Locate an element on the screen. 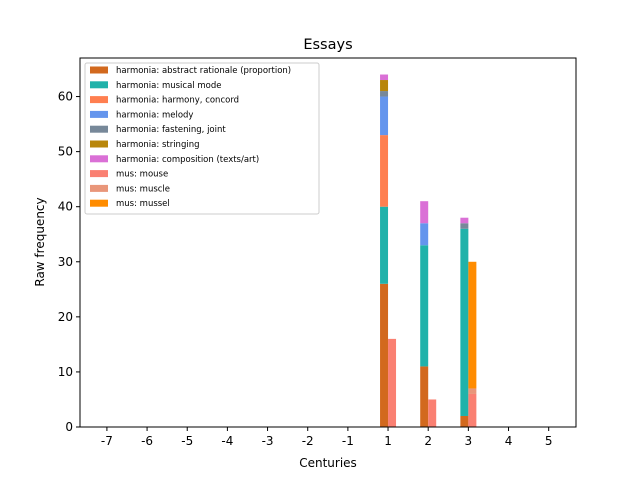  x-tick-label: -7 is located at coordinates (107, 441).